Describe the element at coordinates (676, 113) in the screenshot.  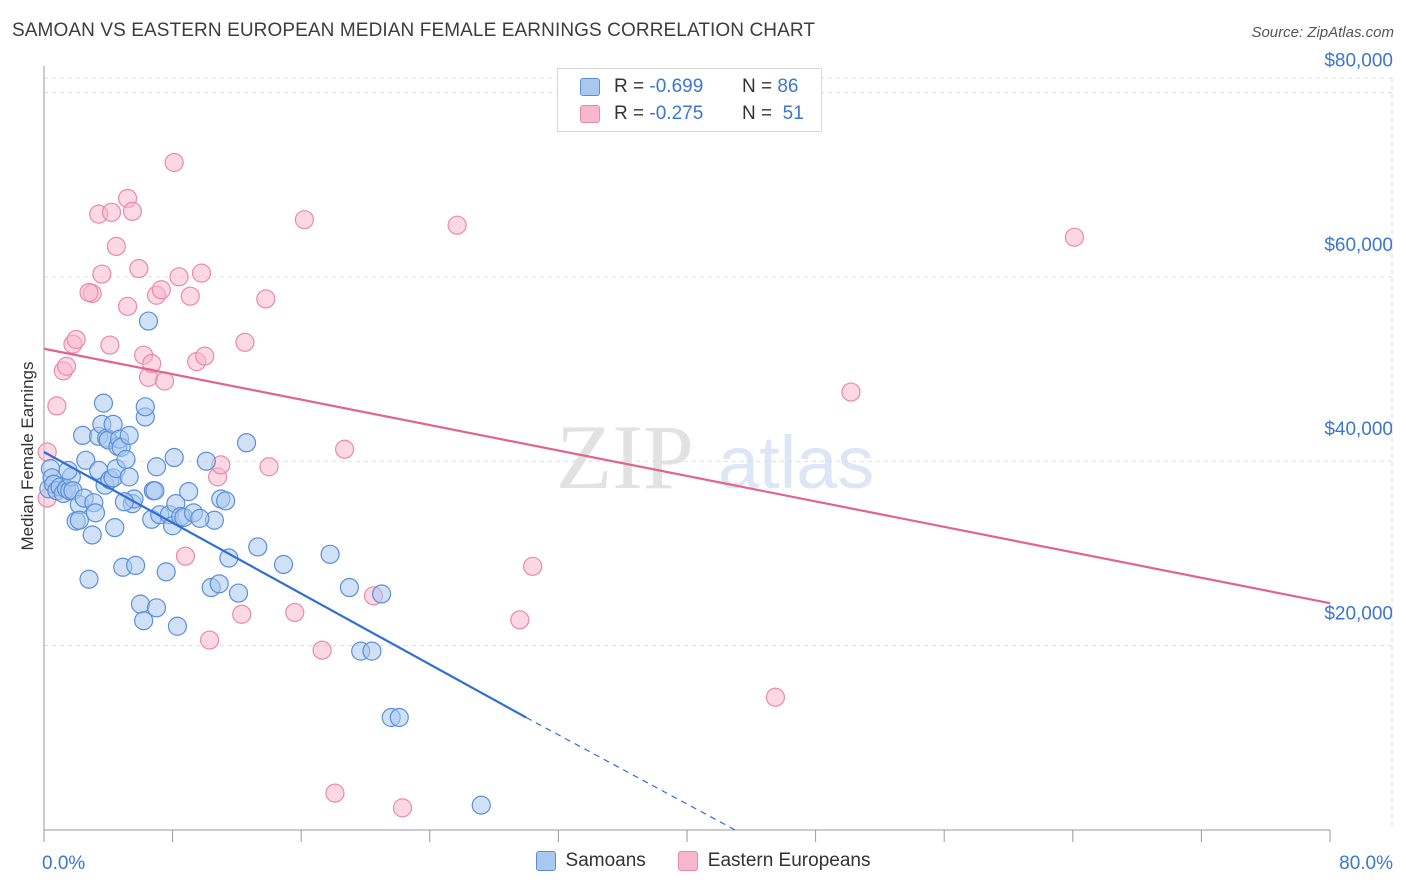
I see `r-value: -0.275` at that location.